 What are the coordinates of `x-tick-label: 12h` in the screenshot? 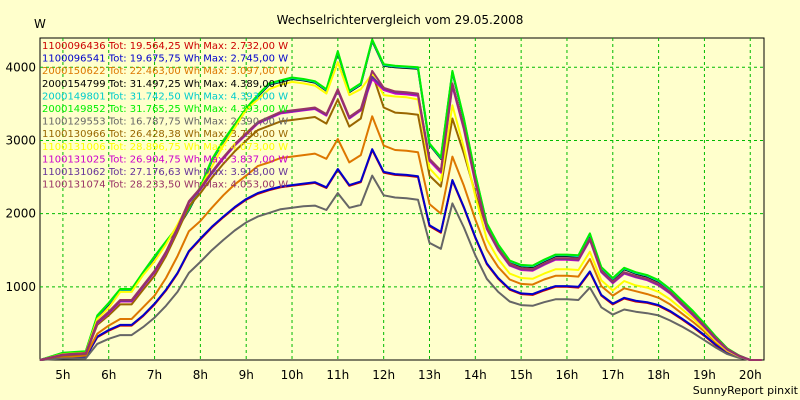 It's located at (383, 375).